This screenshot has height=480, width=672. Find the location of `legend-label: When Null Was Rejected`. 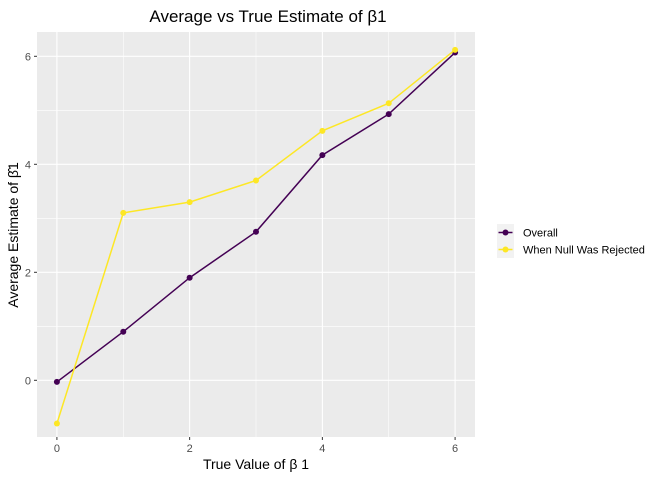

legend-label: When Null Was Rejected is located at coordinates (584, 251).